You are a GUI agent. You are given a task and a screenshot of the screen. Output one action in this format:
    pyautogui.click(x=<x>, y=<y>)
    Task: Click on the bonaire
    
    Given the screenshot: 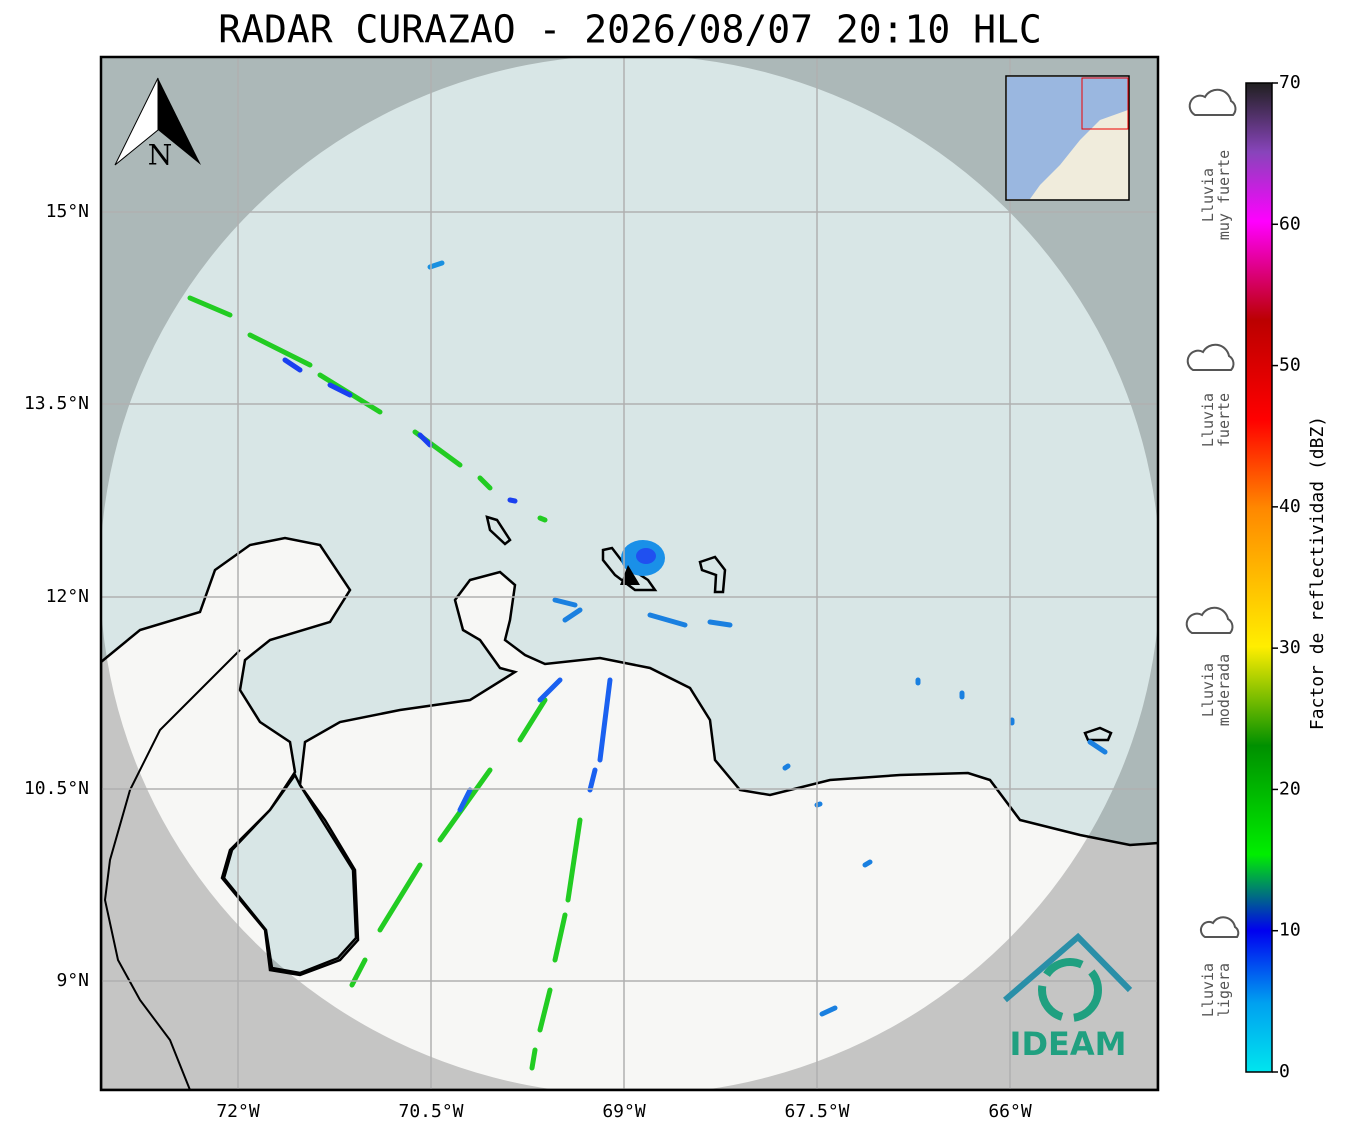 What is the action you would take?
    pyautogui.click(x=712, y=574)
    